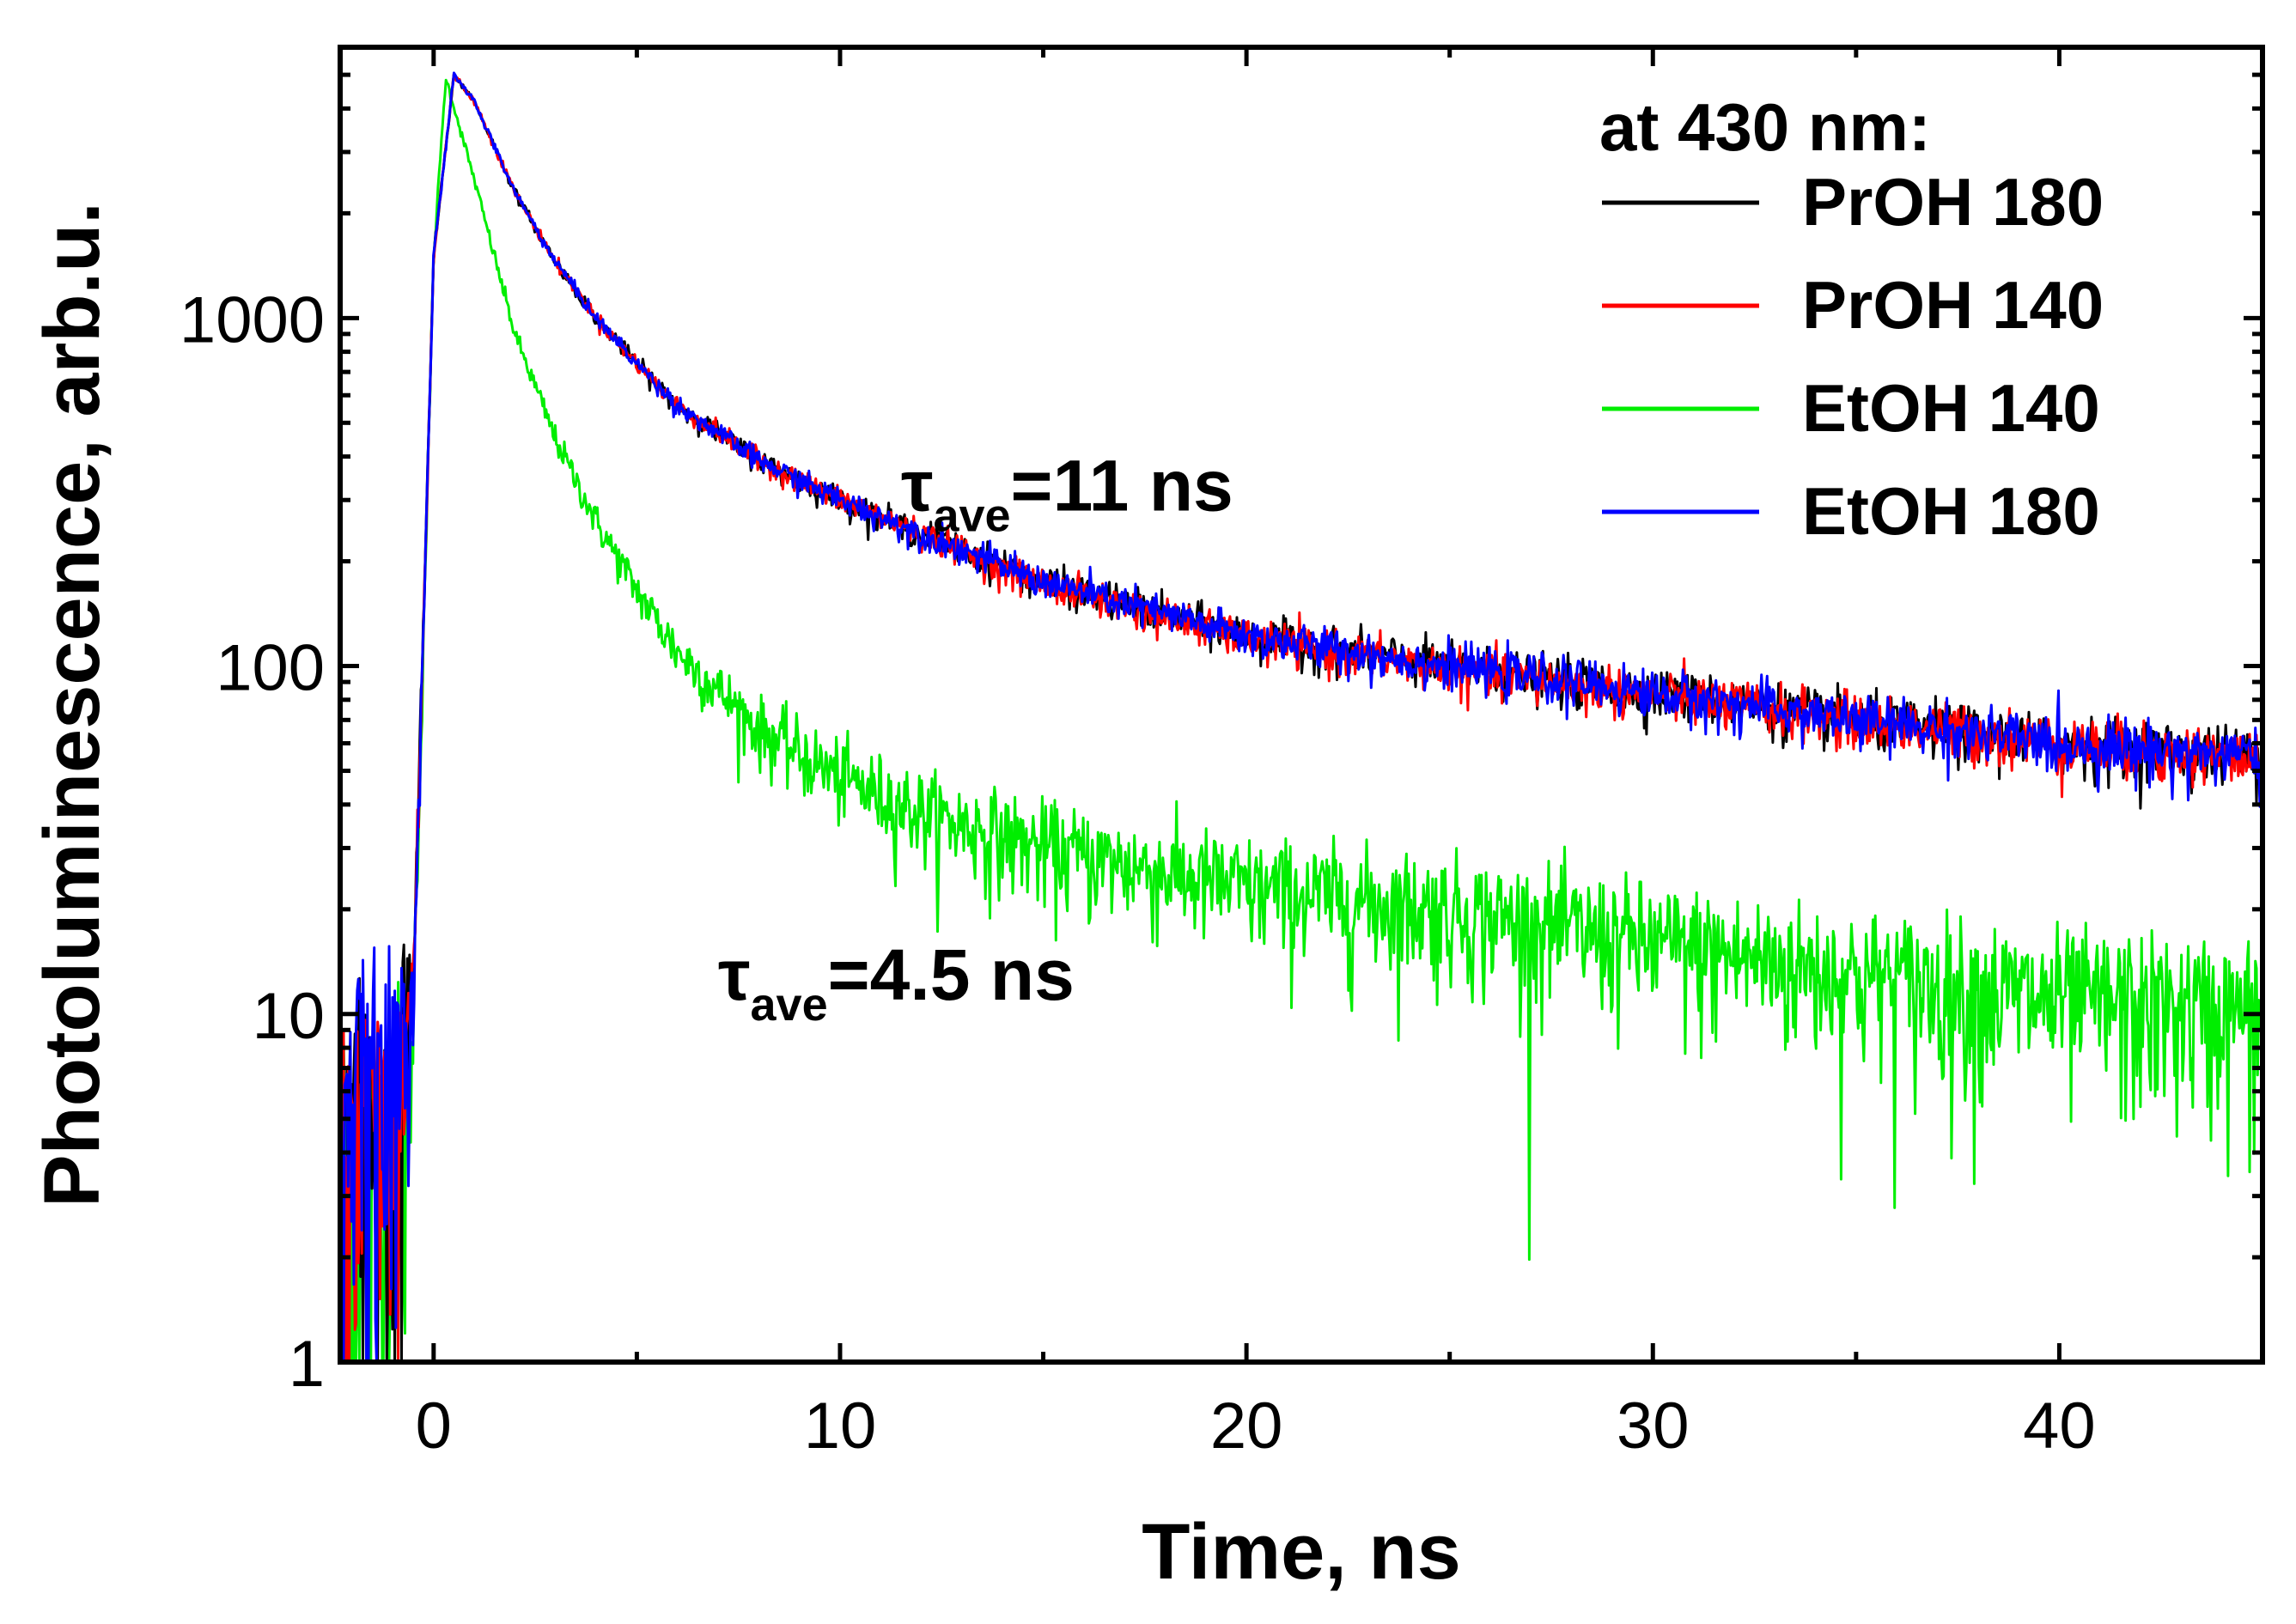 This screenshot has height=1624, width=2296. I want to click on y-axis-title: Photoluminescence, arb.u., so click(72, 704).